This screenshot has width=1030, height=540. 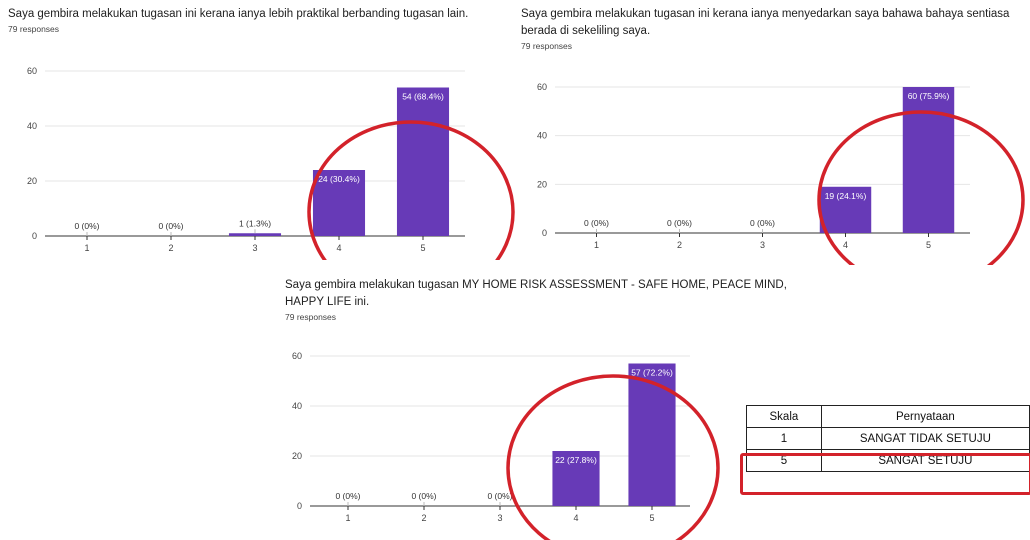 What do you see at coordinates (586, 31) in the screenshot?
I see `question-title-line-2: berada di sekeliling saya.` at bounding box center [586, 31].